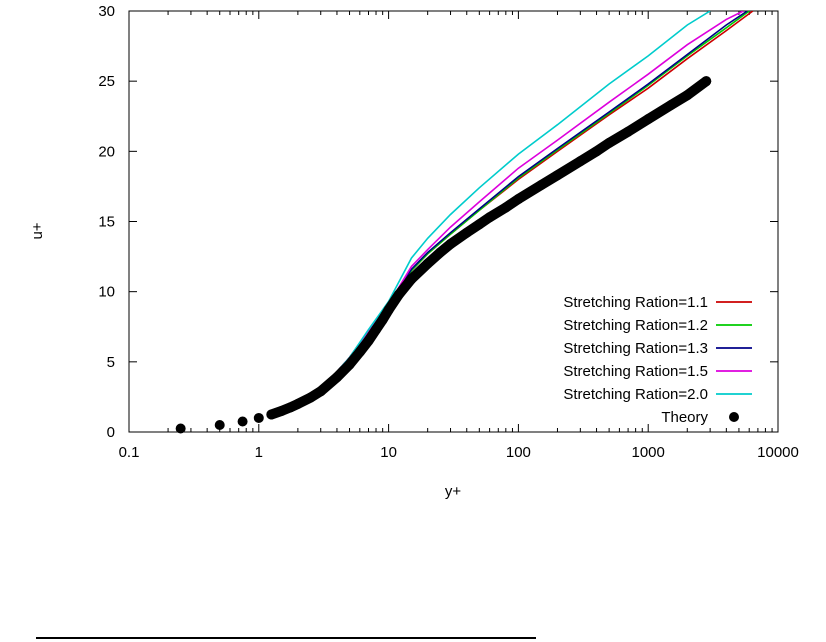  I want to click on legend-label: Stretching Ration=1.1, so click(635, 302).